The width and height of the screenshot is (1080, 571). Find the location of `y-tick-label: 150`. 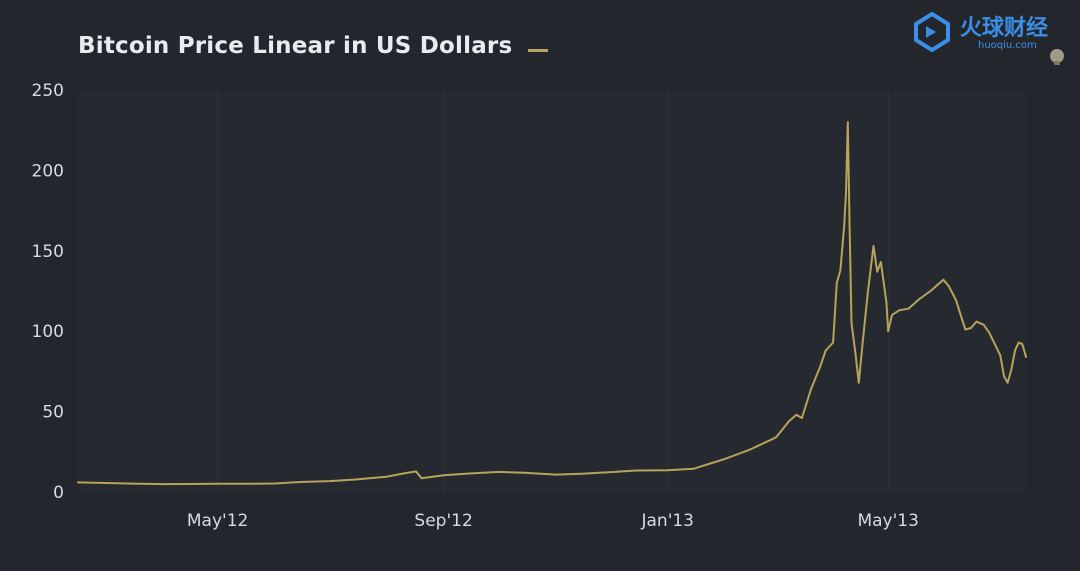

y-tick-label: 150 is located at coordinates (48, 252).